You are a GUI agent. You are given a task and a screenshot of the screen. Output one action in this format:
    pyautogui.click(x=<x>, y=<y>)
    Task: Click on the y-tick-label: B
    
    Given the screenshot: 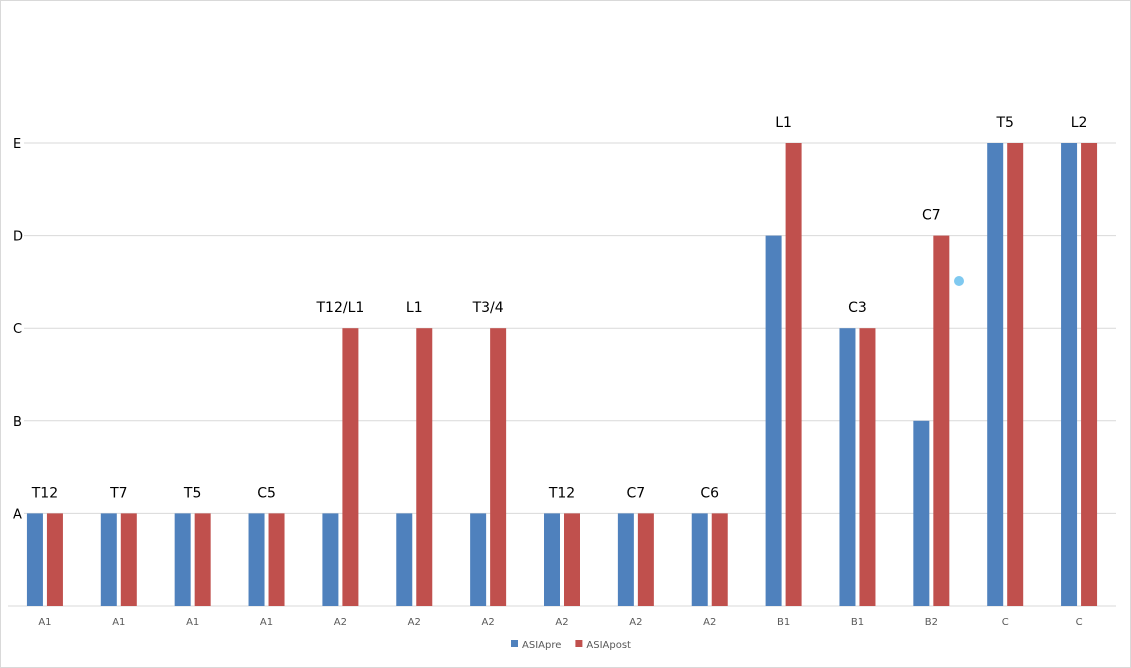 What is the action you would take?
    pyautogui.click(x=17, y=422)
    